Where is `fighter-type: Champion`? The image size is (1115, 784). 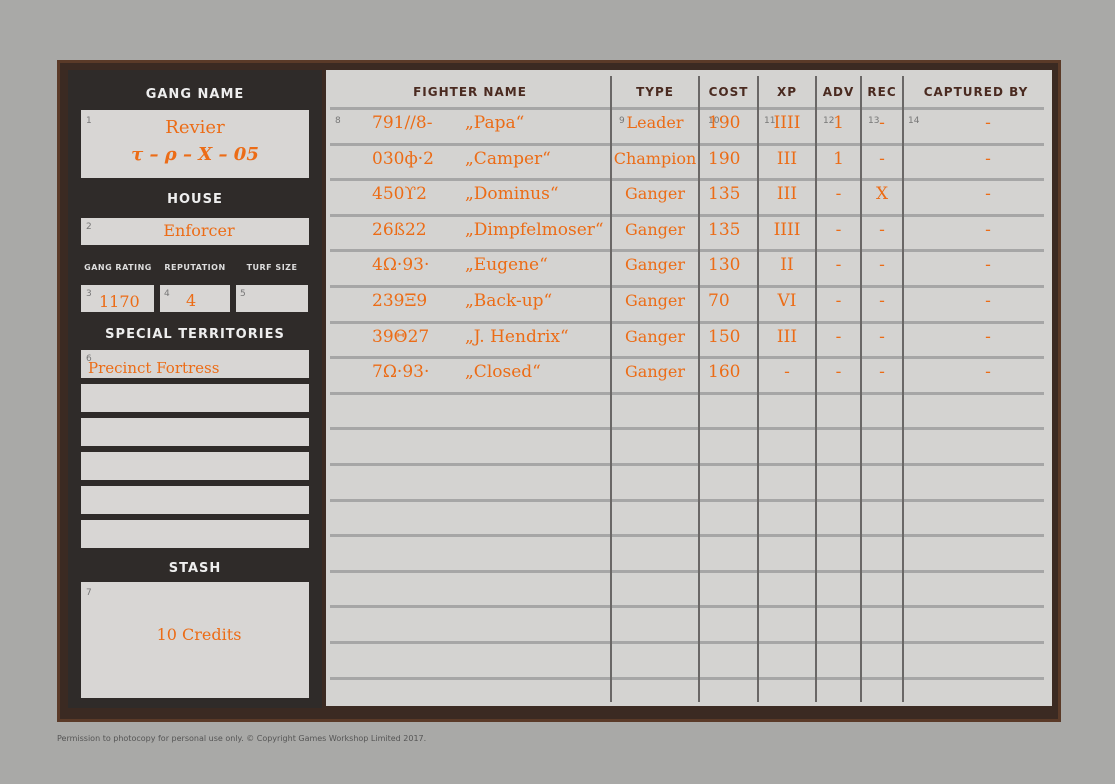 fighter-type: Champion is located at coordinates (655, 158).